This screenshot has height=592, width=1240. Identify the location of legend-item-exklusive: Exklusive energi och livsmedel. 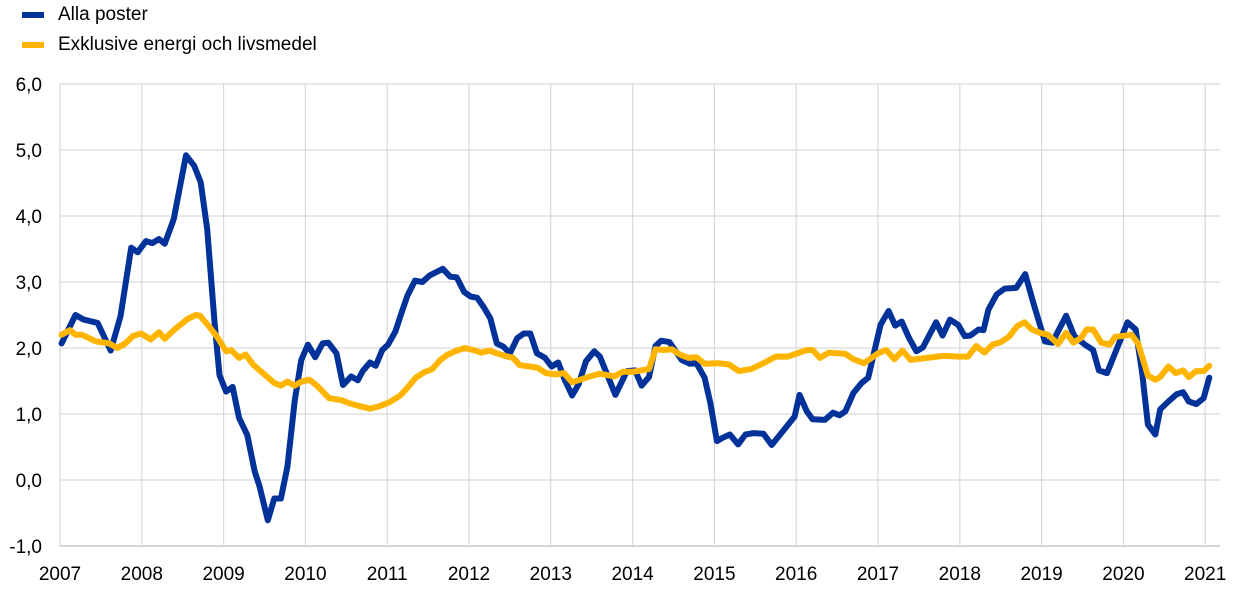
(169, 45).